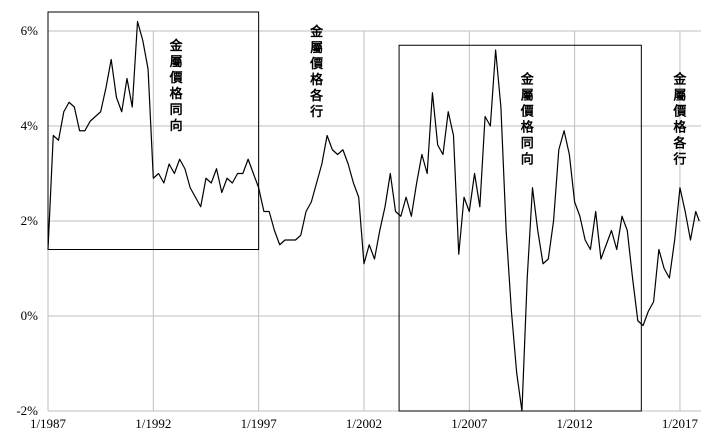 The height and width of the screenshot is (436, 706). I want to click on y-tick-label: -2%, so click(27, 410).